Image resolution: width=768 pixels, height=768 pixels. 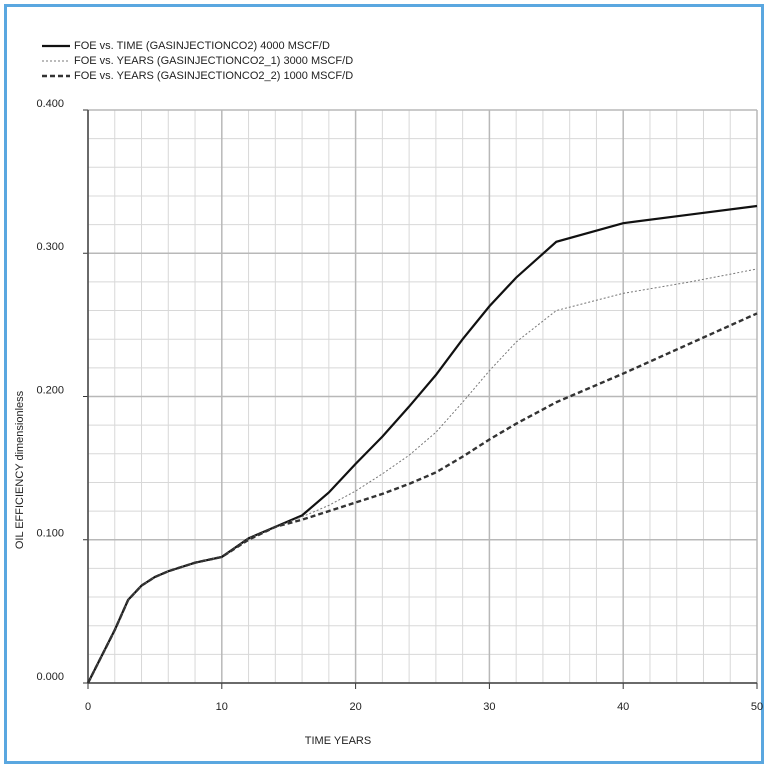 I want to click on x-tick-label: 0, so click(x=88, y=707).